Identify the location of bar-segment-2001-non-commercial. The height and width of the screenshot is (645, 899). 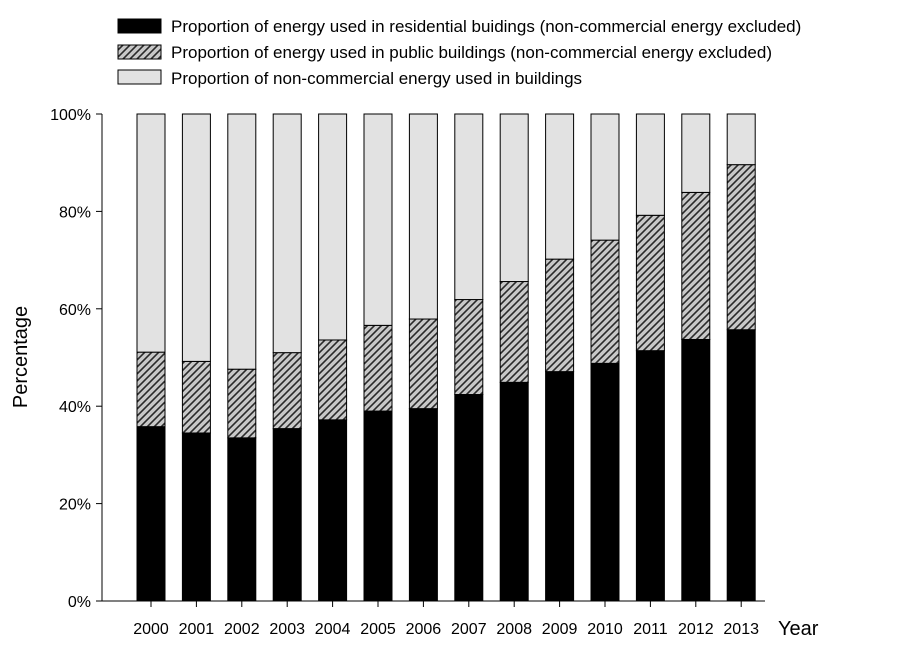
(196, 237).